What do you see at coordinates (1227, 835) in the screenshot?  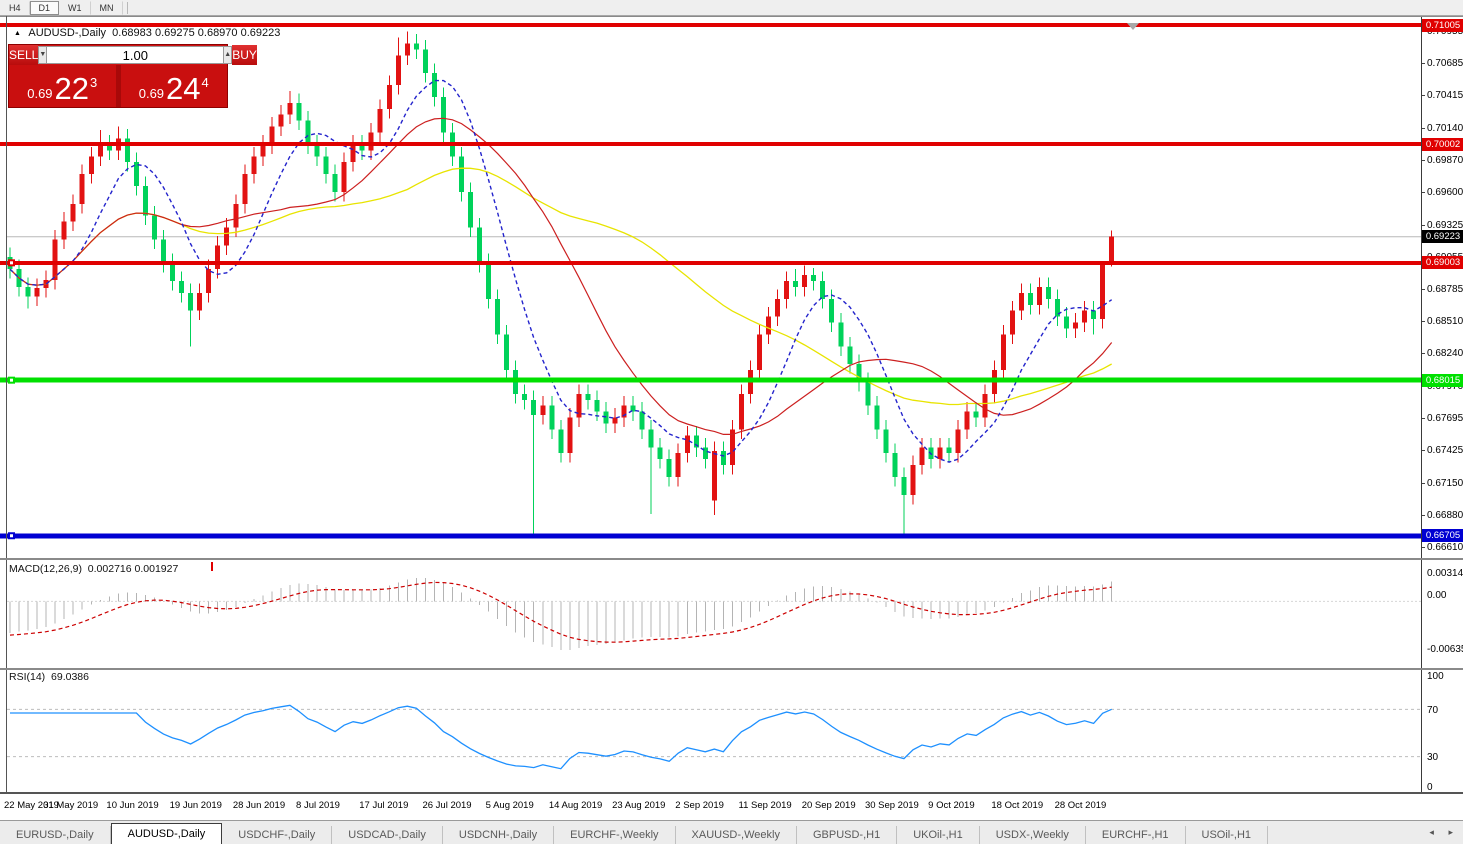 I see `symbol-tab: USOil-,H1` at bounding box center [1227, 835].